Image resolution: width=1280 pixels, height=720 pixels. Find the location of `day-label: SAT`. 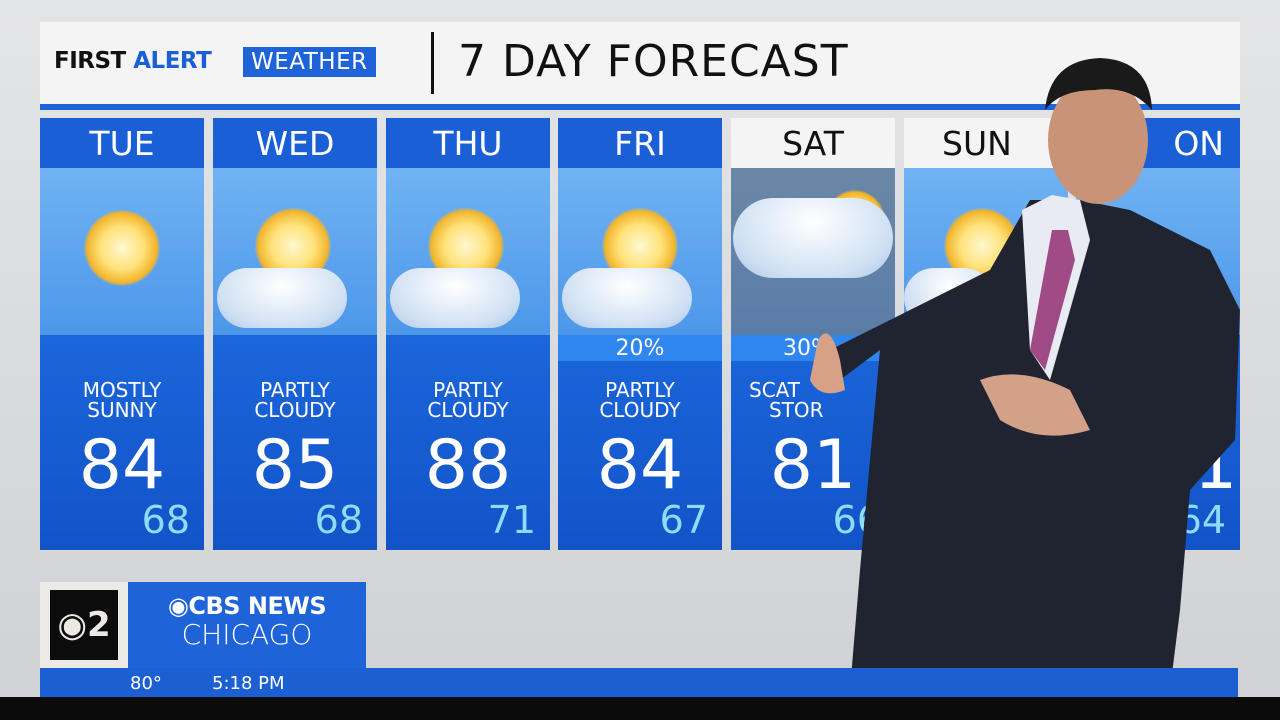

day-label: SAT is located at coordinates (813, 143).